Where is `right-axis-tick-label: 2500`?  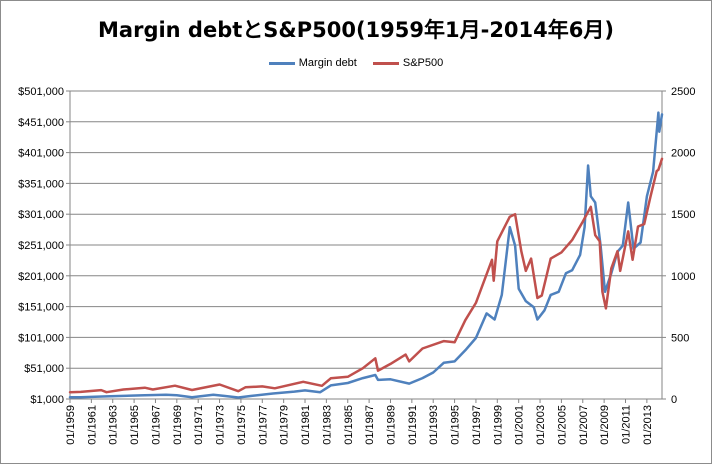 right-axis-tick-label: 2500 is located at coordinates (683, 92).